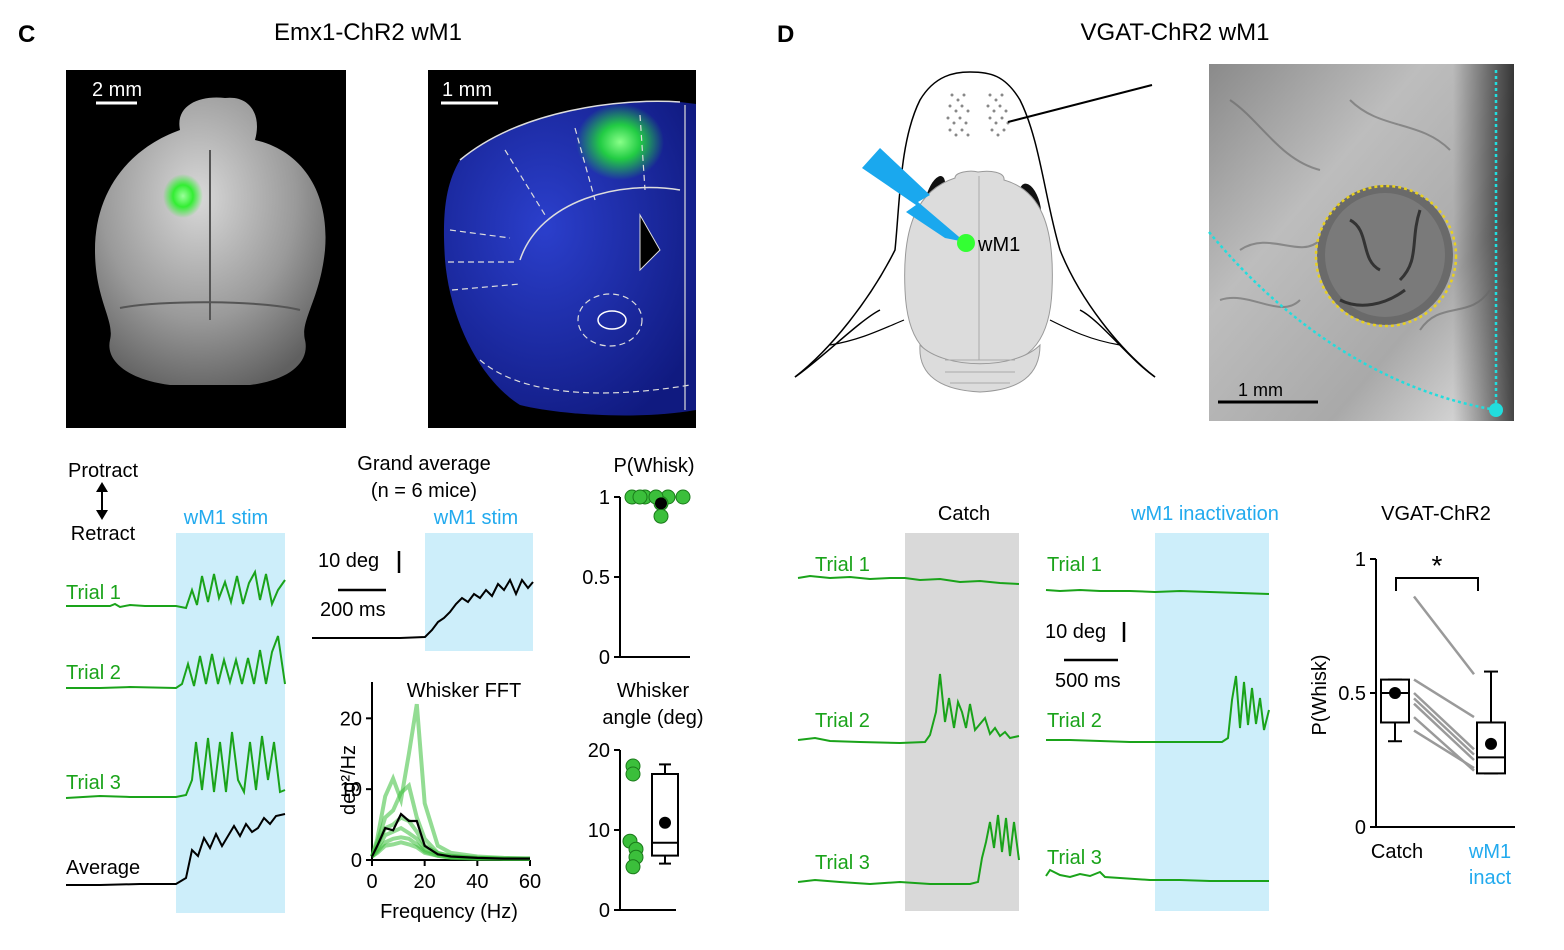 This screenshot has height=950, width=1564. Describe the element at coordinates (176, 849) in the screenshot. I see `average-trace-c` at that location.